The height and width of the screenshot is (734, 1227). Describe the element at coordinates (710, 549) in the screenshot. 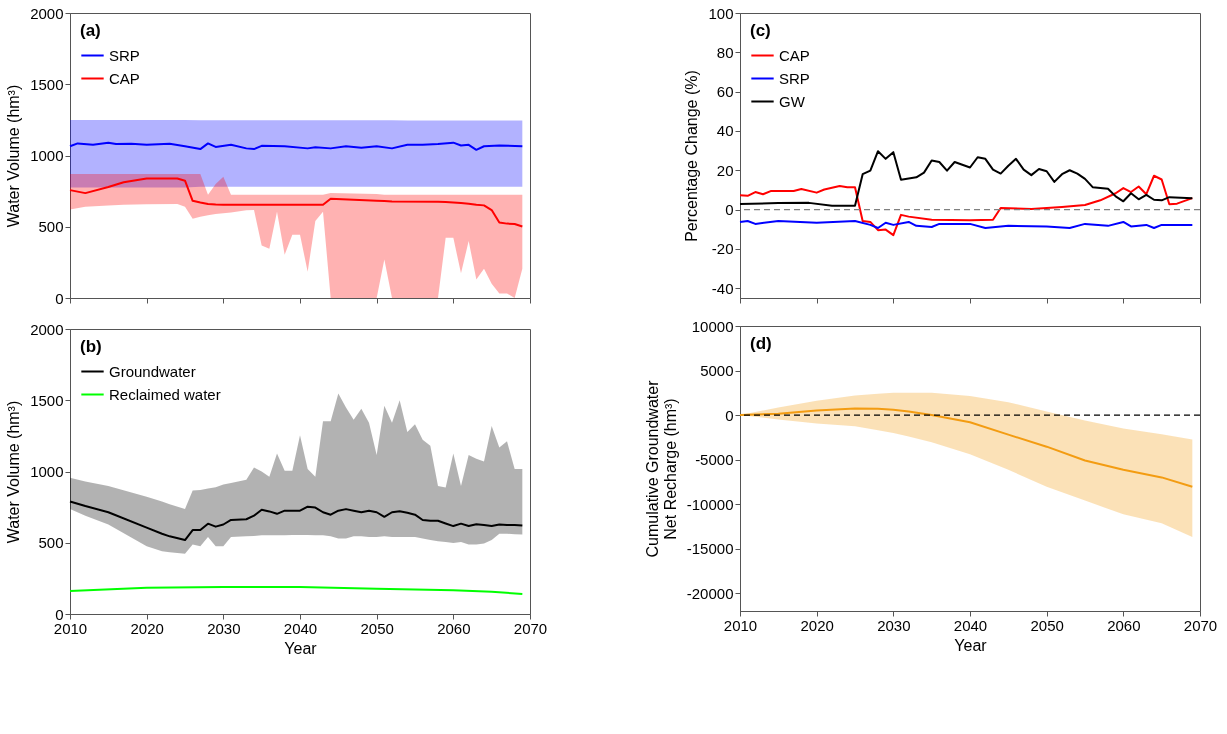

I see `y-tick-label: -15000` at that location.